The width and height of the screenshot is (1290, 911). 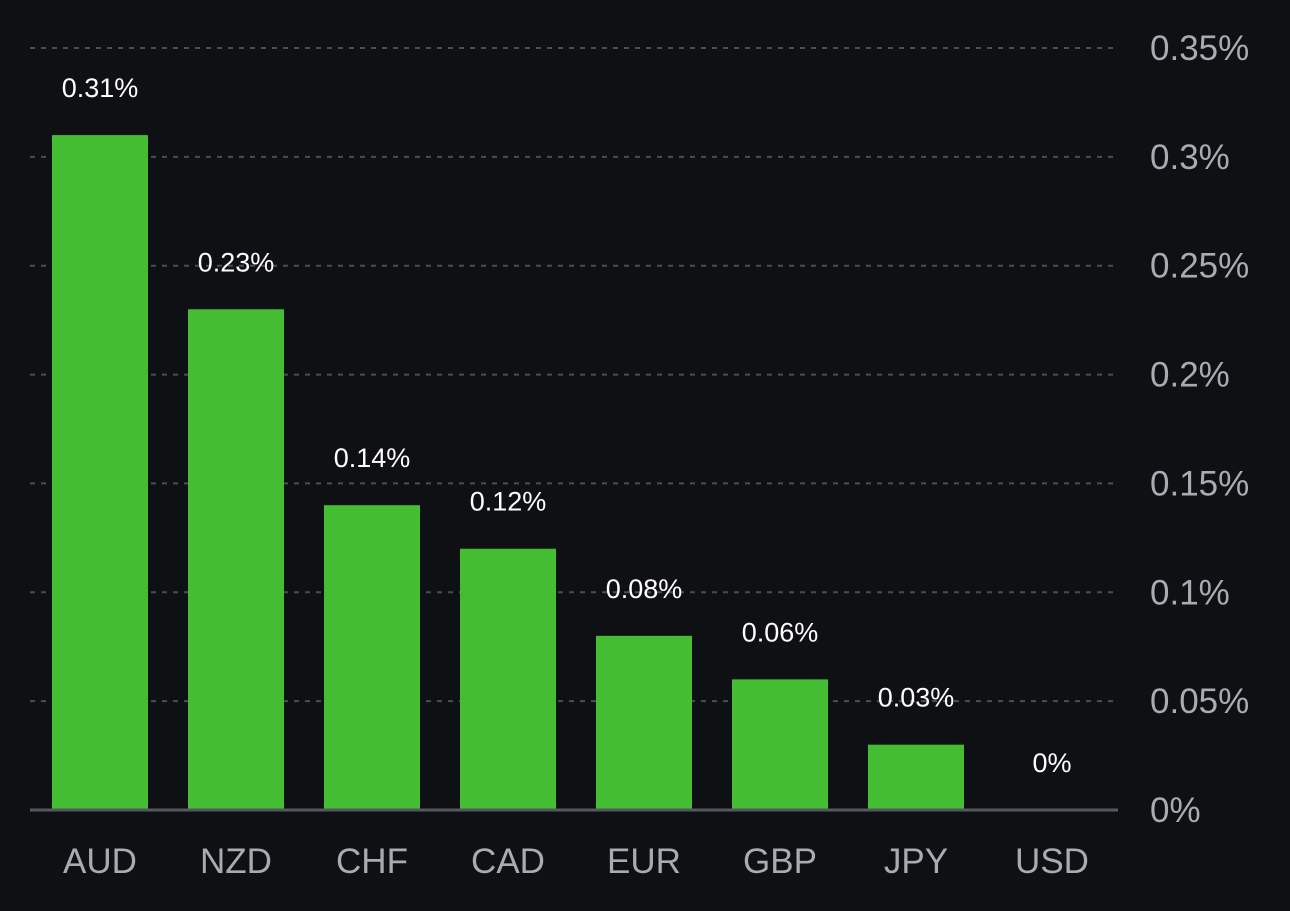 What do you see at coordinates (508, 679) in the screenshot?
I see `bar-cad` at bounding box center [508, 679].